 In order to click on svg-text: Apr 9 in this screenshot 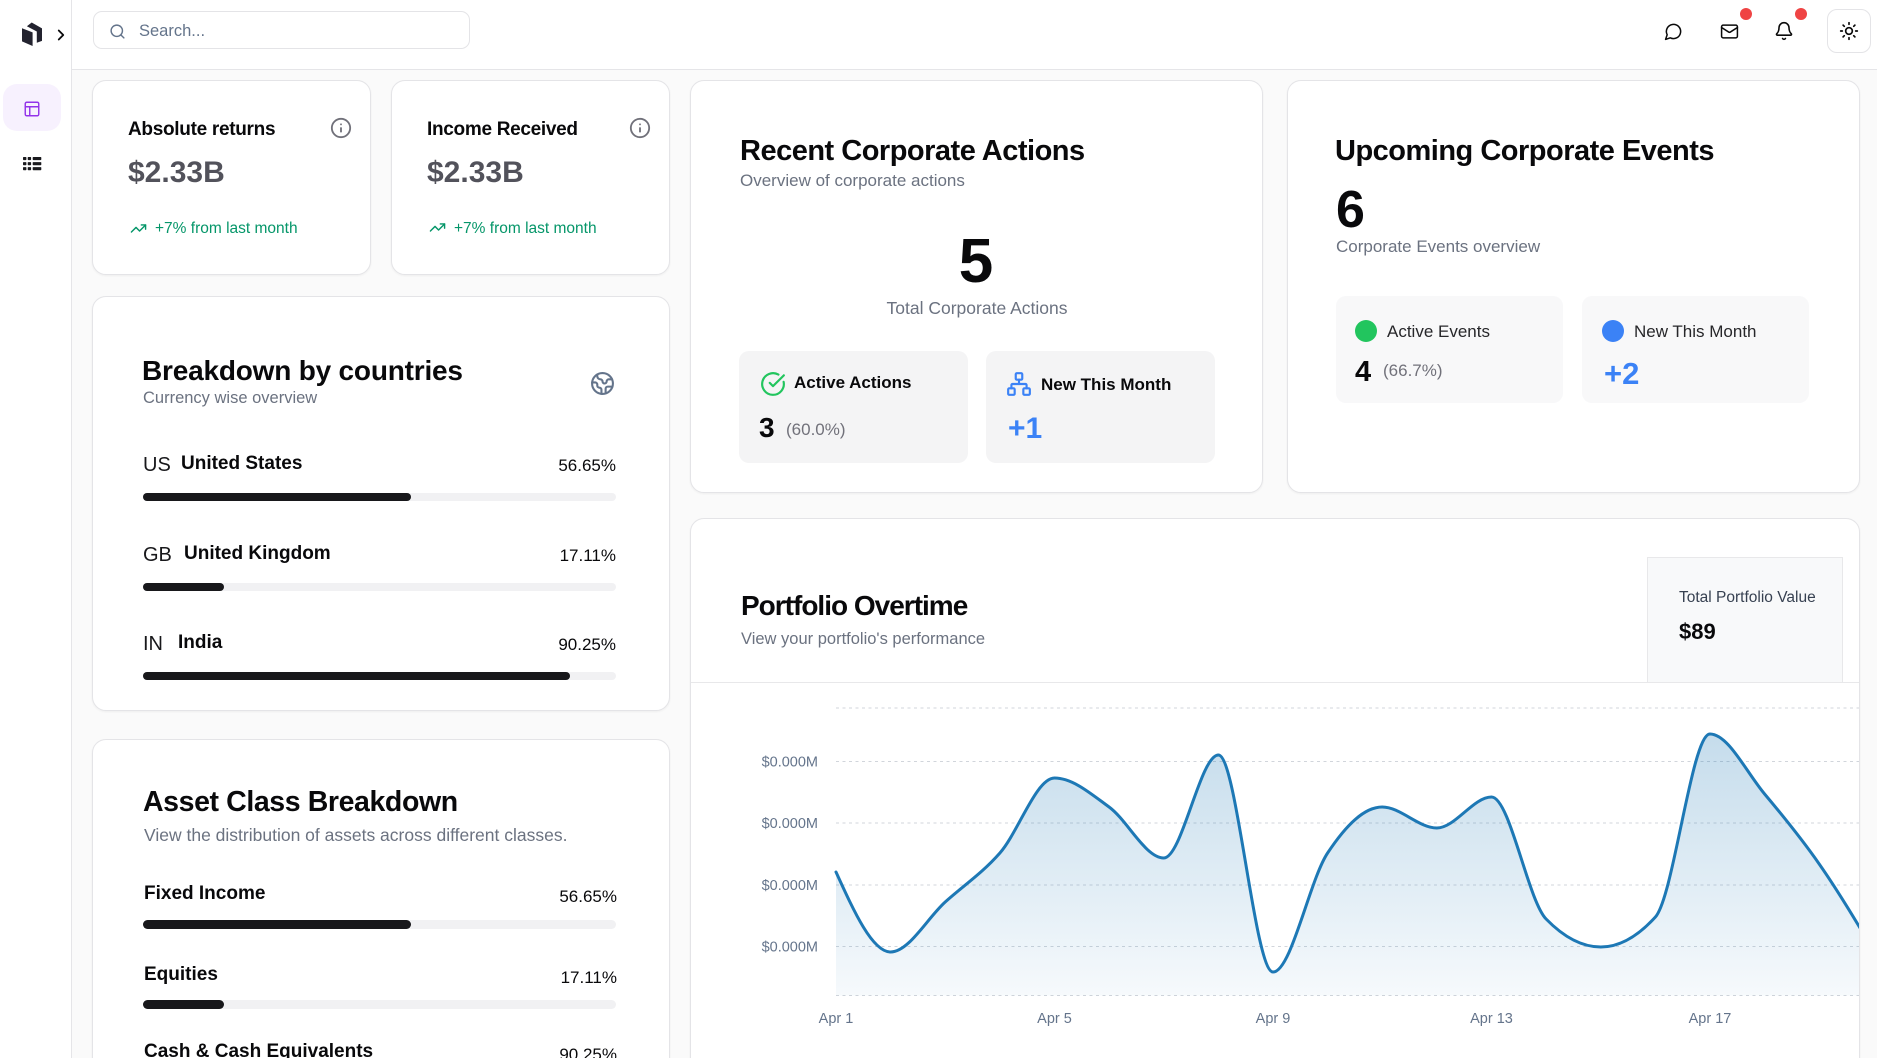, I will do `click(1273, 1019)`.